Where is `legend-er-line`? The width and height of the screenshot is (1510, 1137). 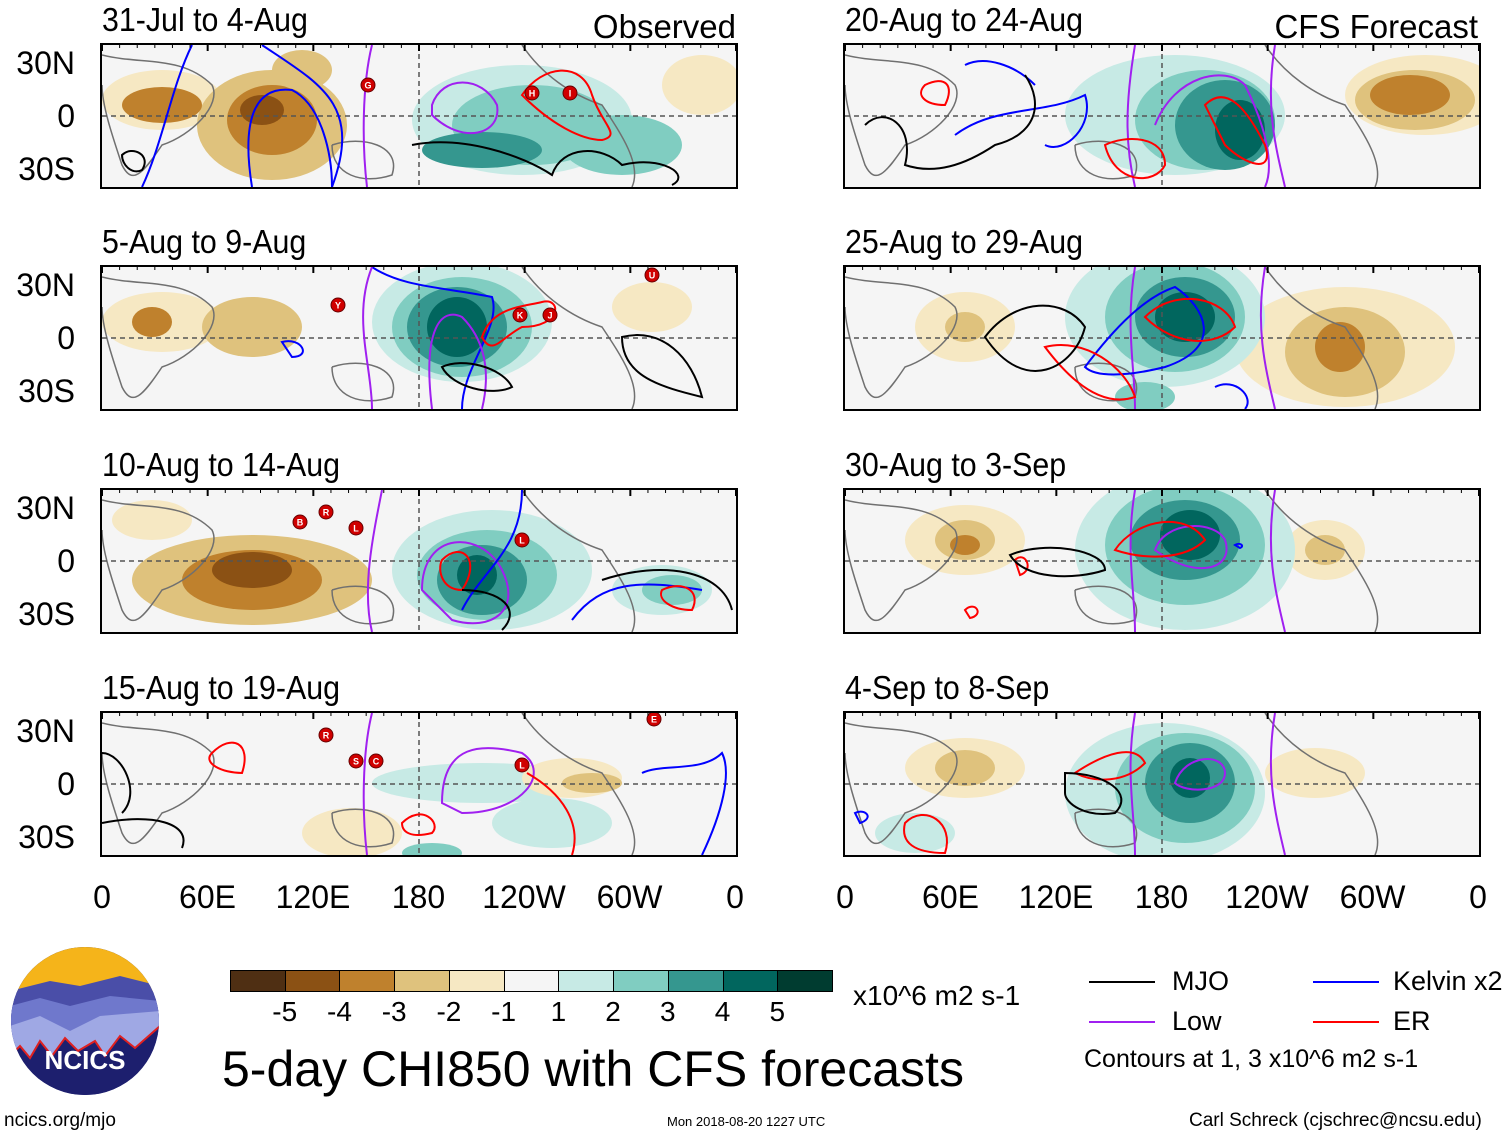
legend-er-line is located at coordinates (1346, 1022).